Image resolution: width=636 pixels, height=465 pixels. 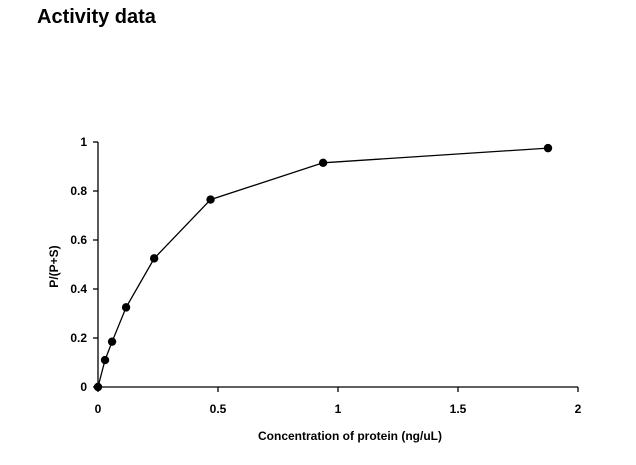 I want to click on x-ticks: 0 0.5 1 1.5 2, so click(x=338, y=401).